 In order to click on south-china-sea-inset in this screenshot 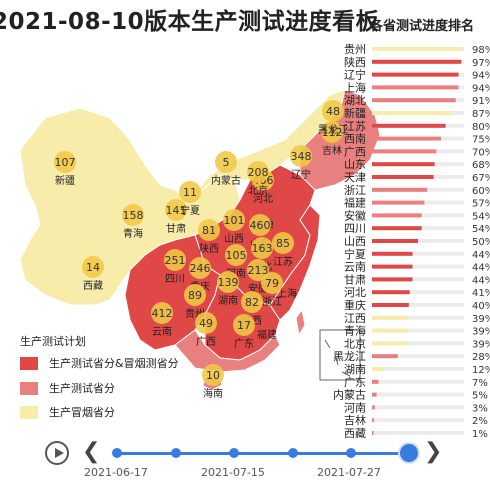, I will do `click(340, 355)`.